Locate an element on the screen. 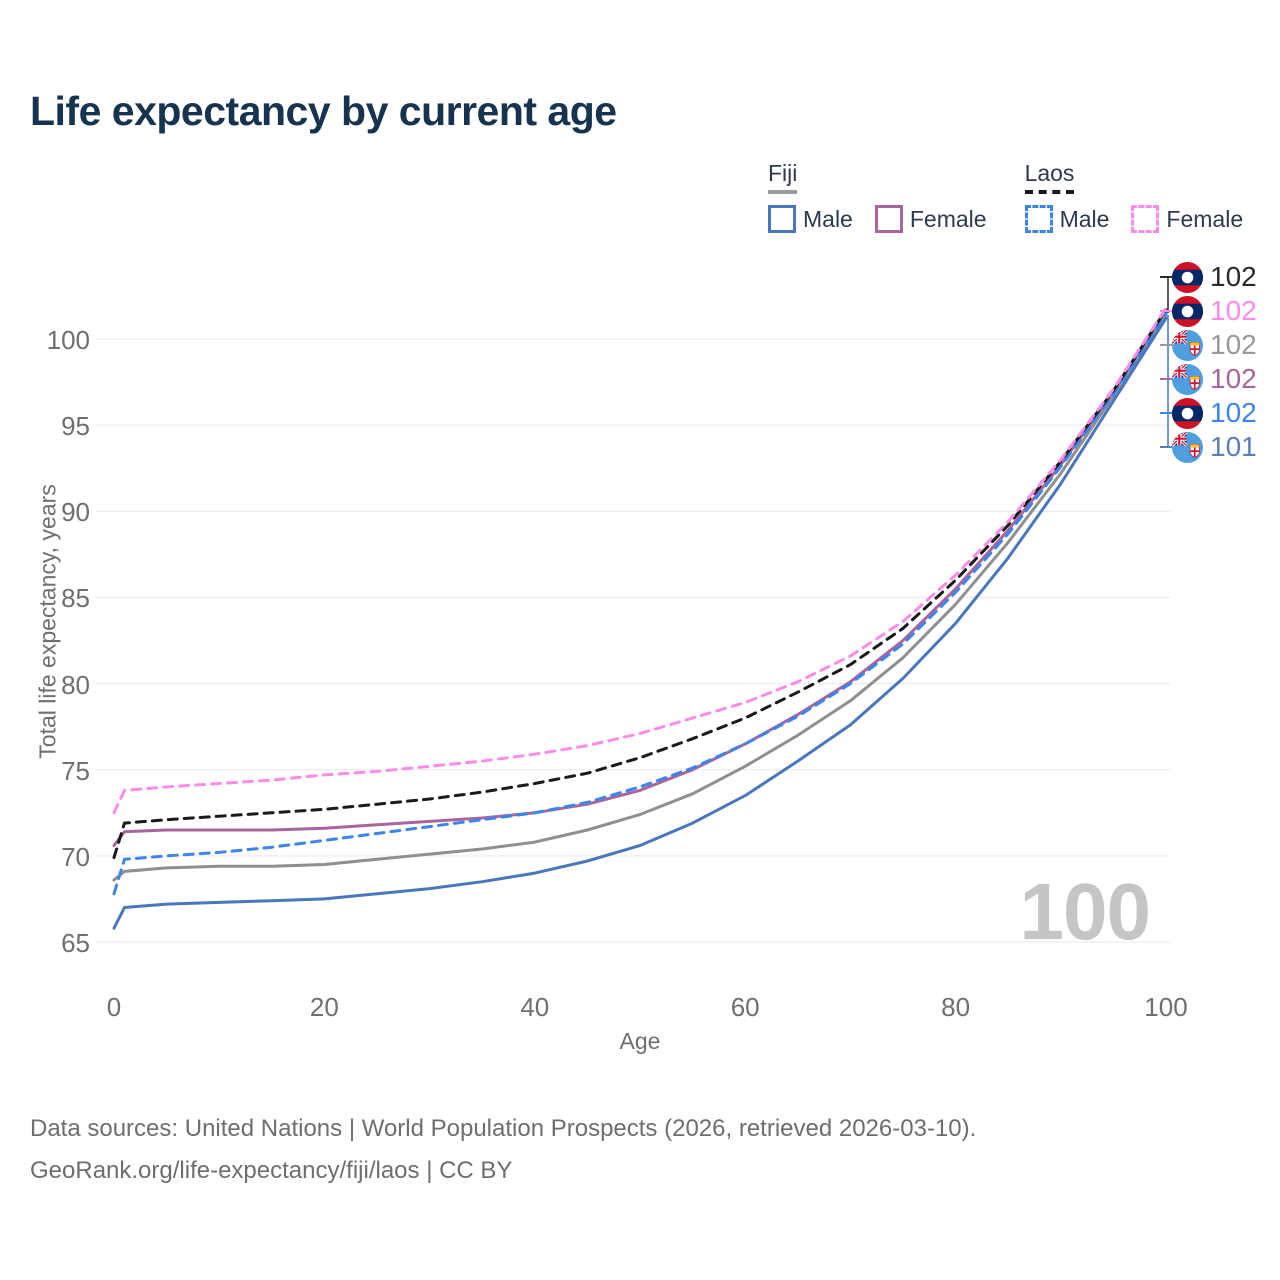  y-tick-85: 85 is located at coordinates (75, 598).